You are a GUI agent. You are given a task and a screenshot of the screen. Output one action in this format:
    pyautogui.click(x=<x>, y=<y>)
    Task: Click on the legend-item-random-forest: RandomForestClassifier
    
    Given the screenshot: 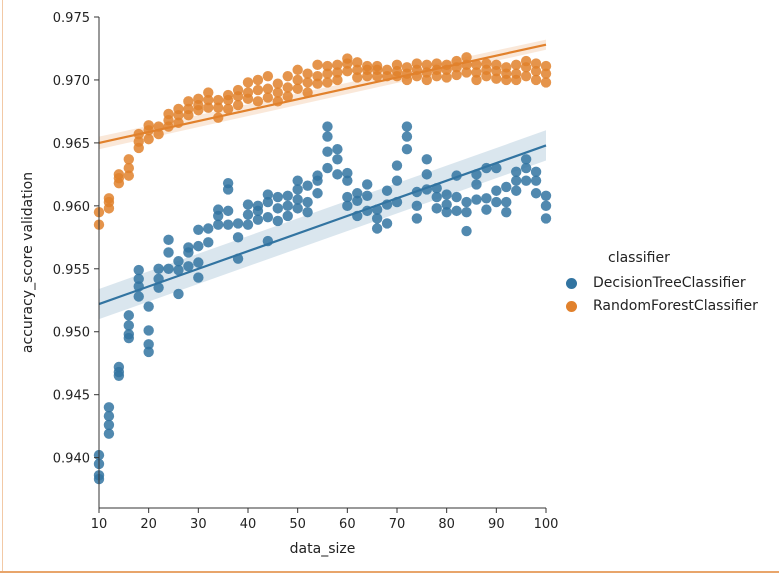 What is the action you would take?
    pyautogui.click(x=662, y=306)
    